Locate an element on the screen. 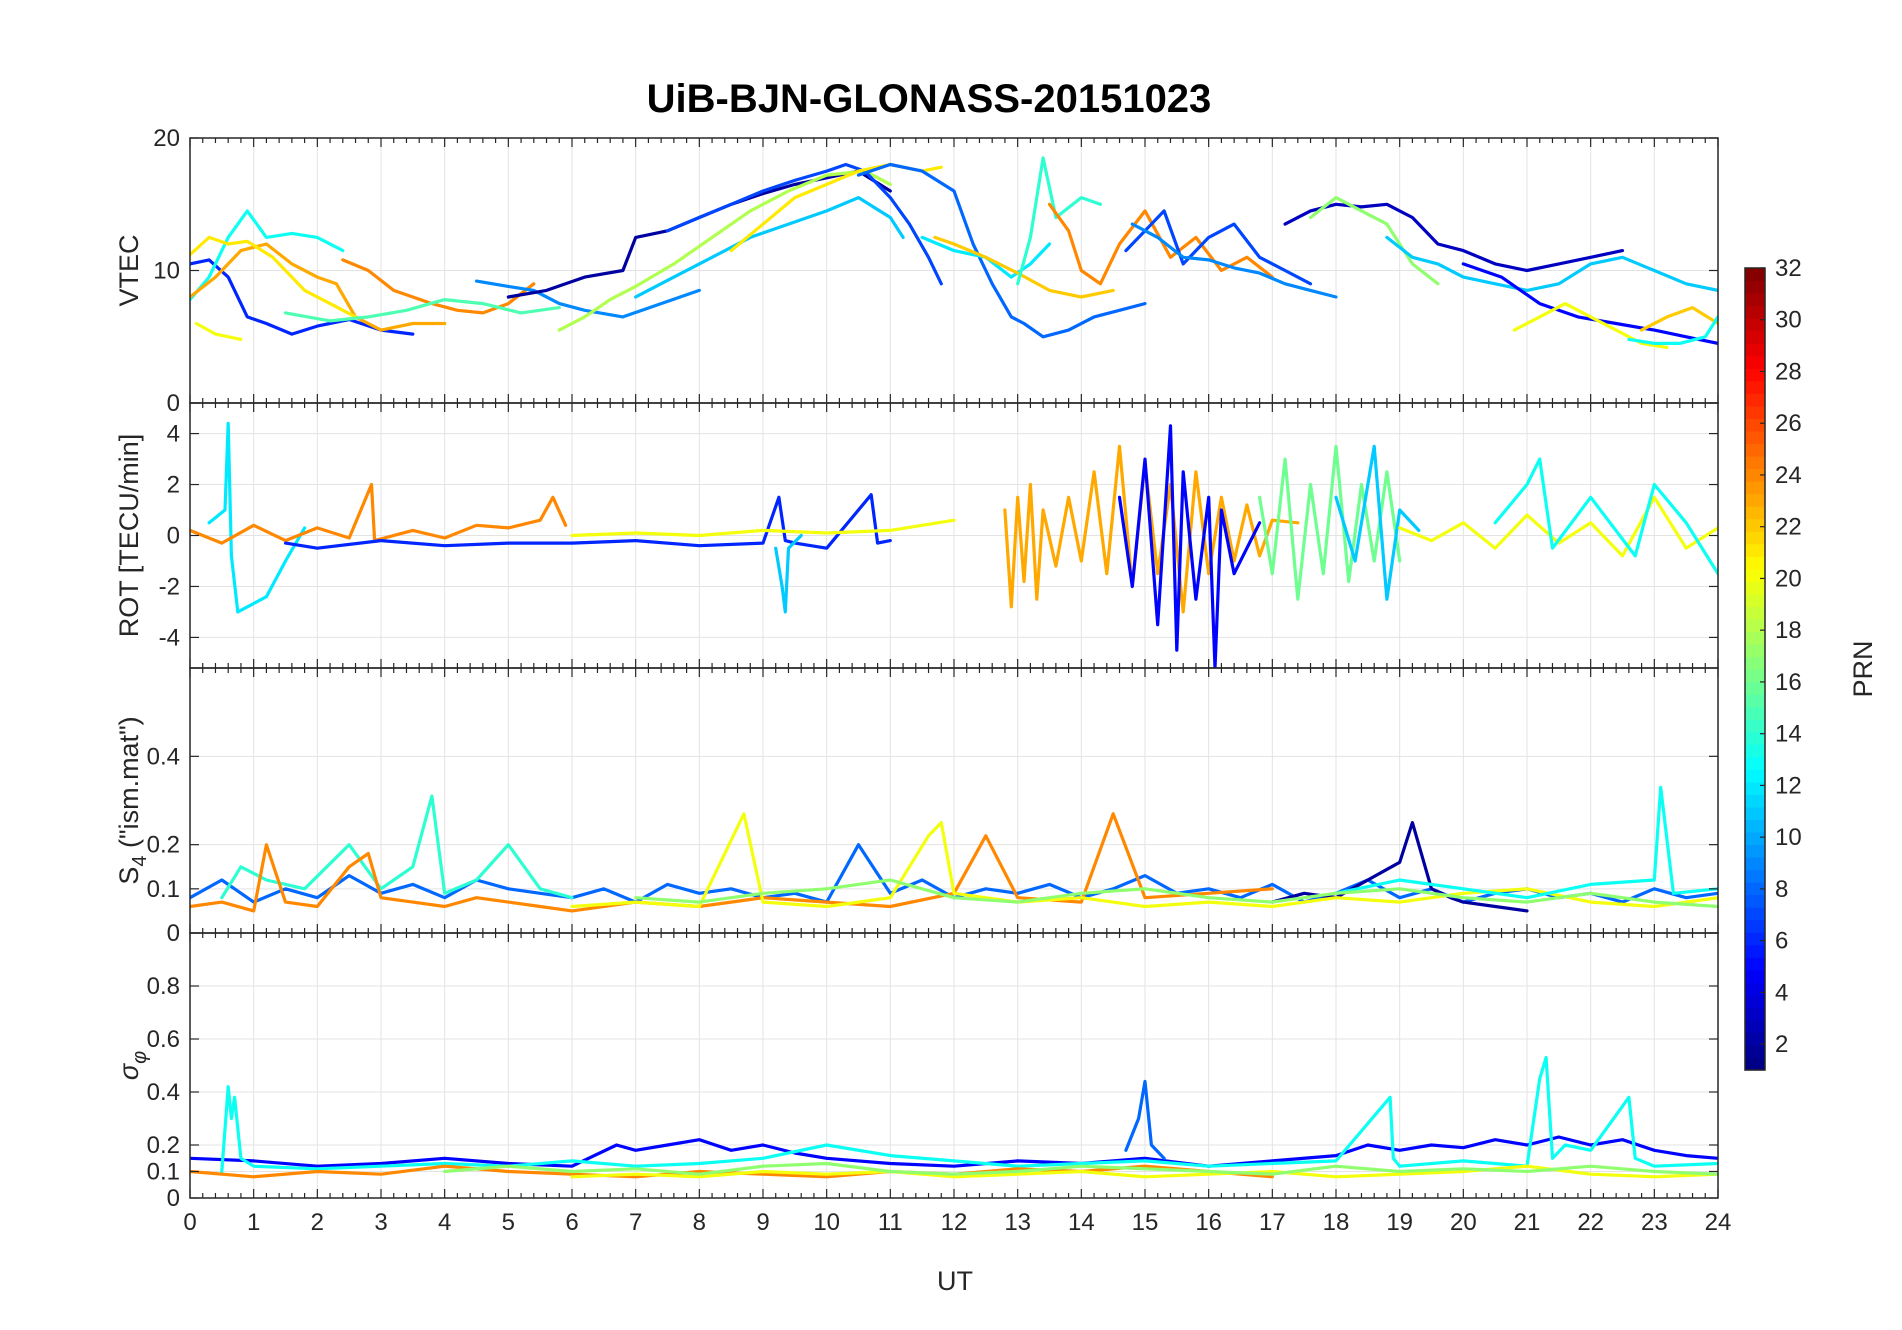 This screenshot has width=1902, height=1330. x-tick-label: 22 is located at coordinates (1590, 1222).